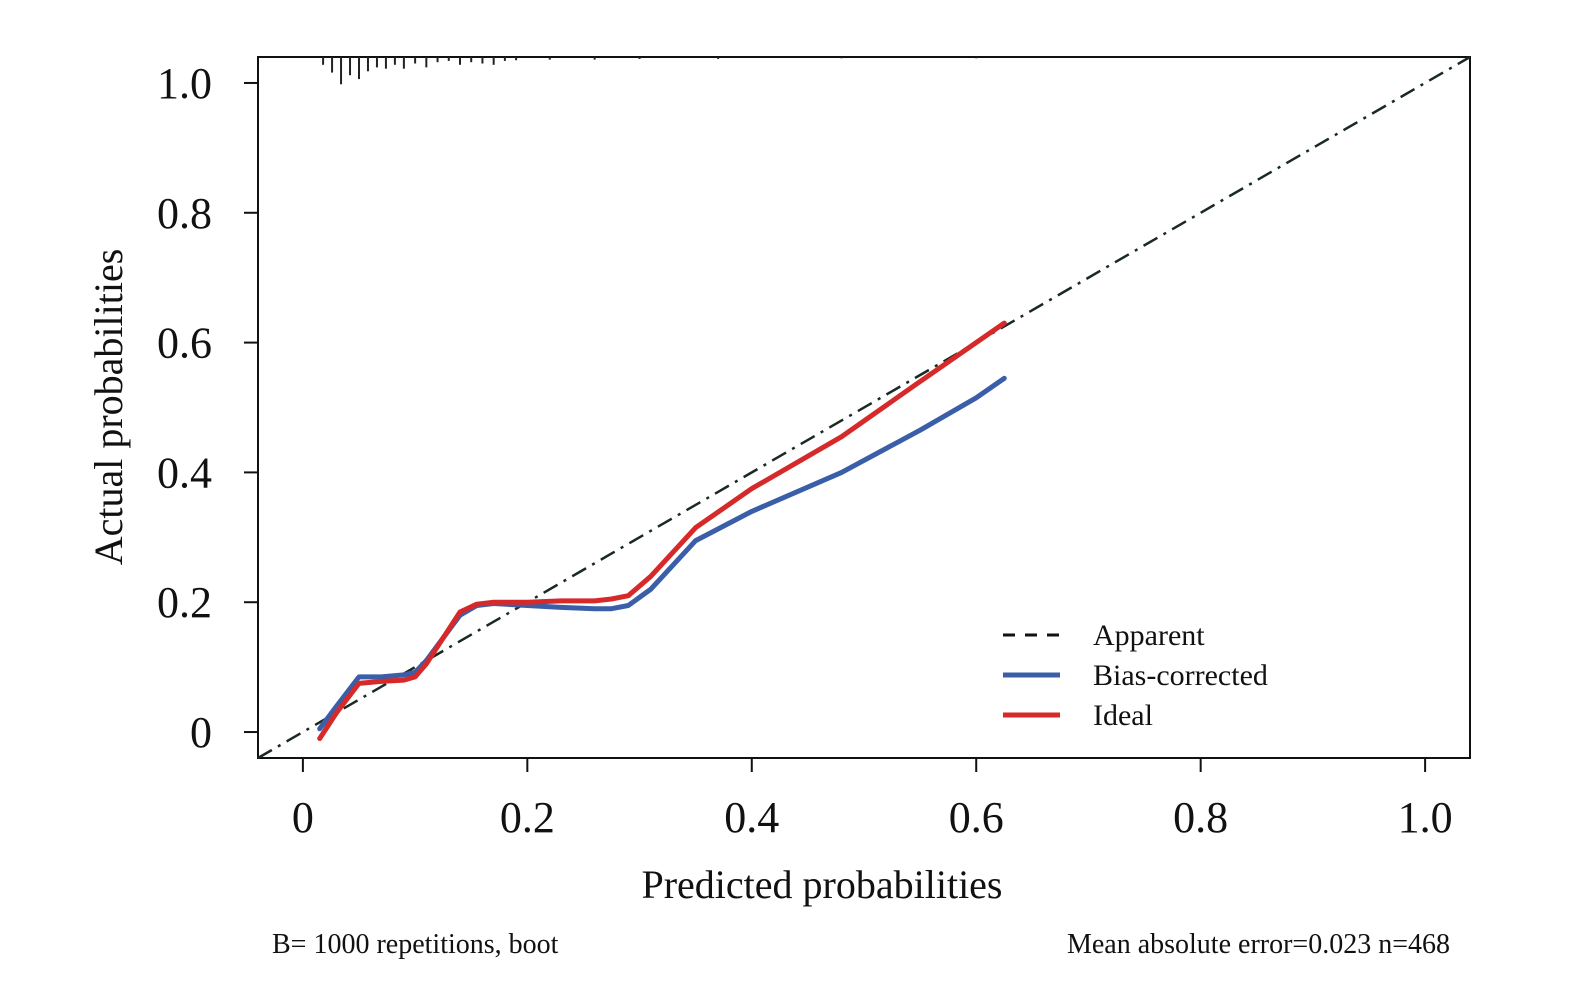 The height and width of the screenshot is (1004, 1575). What do you see at coordinates (184, 83) in the screenshot?
I see `y-tick-label-5: 1.0` at bounding box center [184, 83].